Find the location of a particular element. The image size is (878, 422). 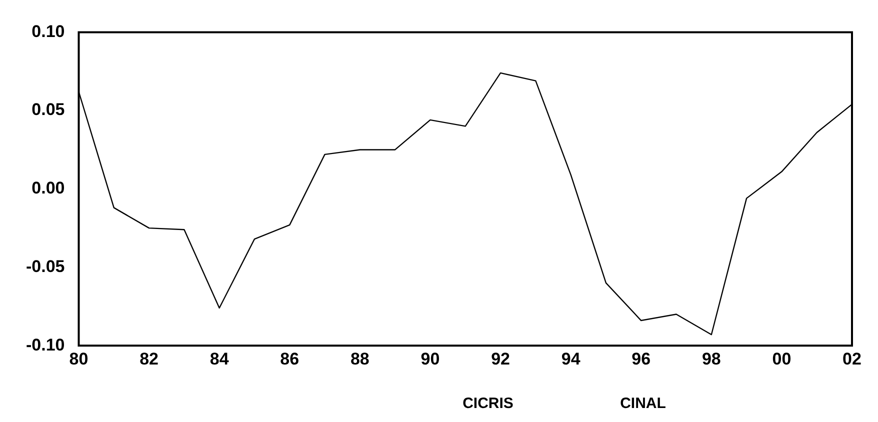

y-tick-label: 0.05 is located at coordinates (48, 110).